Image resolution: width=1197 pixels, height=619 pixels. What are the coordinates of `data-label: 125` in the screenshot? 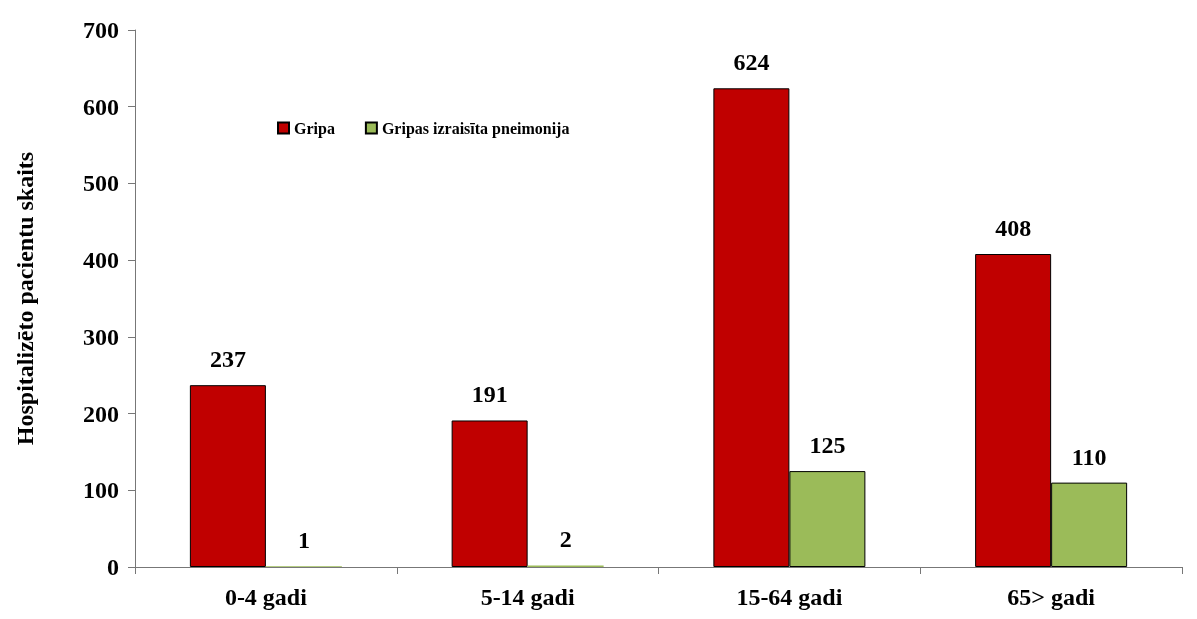 It's located at (827, 445).